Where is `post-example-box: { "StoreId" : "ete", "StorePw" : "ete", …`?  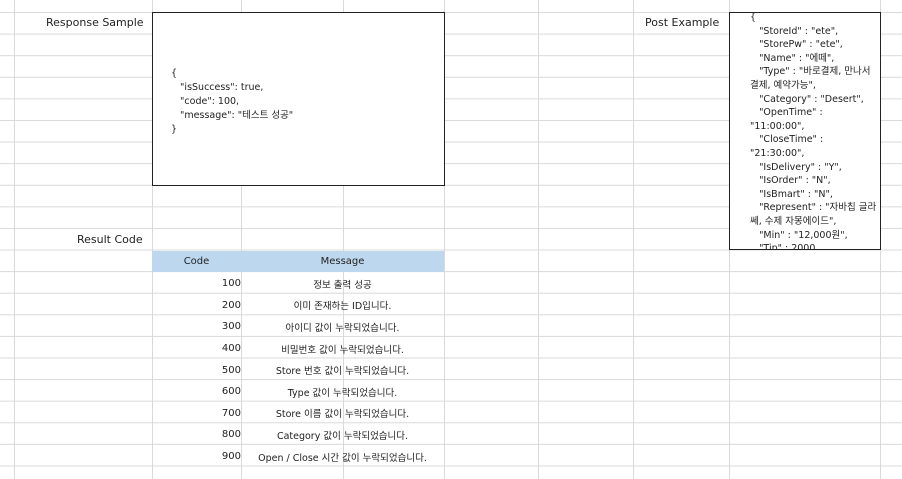 post-example-box: { "StoreId" : "ete", "StorePw" : "ete", … is located at coordinates (805, 131).